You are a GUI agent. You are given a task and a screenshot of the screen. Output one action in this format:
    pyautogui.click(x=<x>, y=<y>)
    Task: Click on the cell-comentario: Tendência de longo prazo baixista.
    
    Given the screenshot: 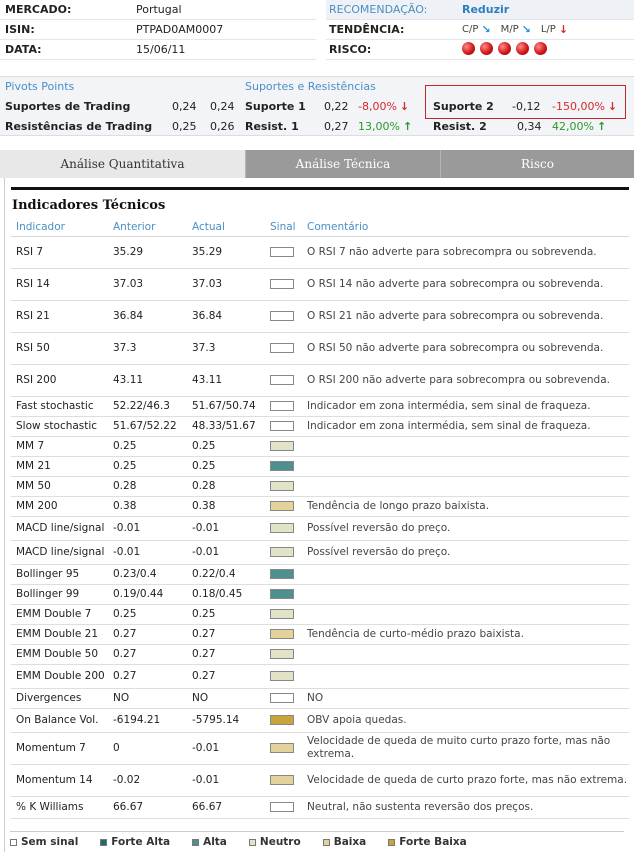 What is the action you would take?
    pyautogui.click(x=465, y=506)
    